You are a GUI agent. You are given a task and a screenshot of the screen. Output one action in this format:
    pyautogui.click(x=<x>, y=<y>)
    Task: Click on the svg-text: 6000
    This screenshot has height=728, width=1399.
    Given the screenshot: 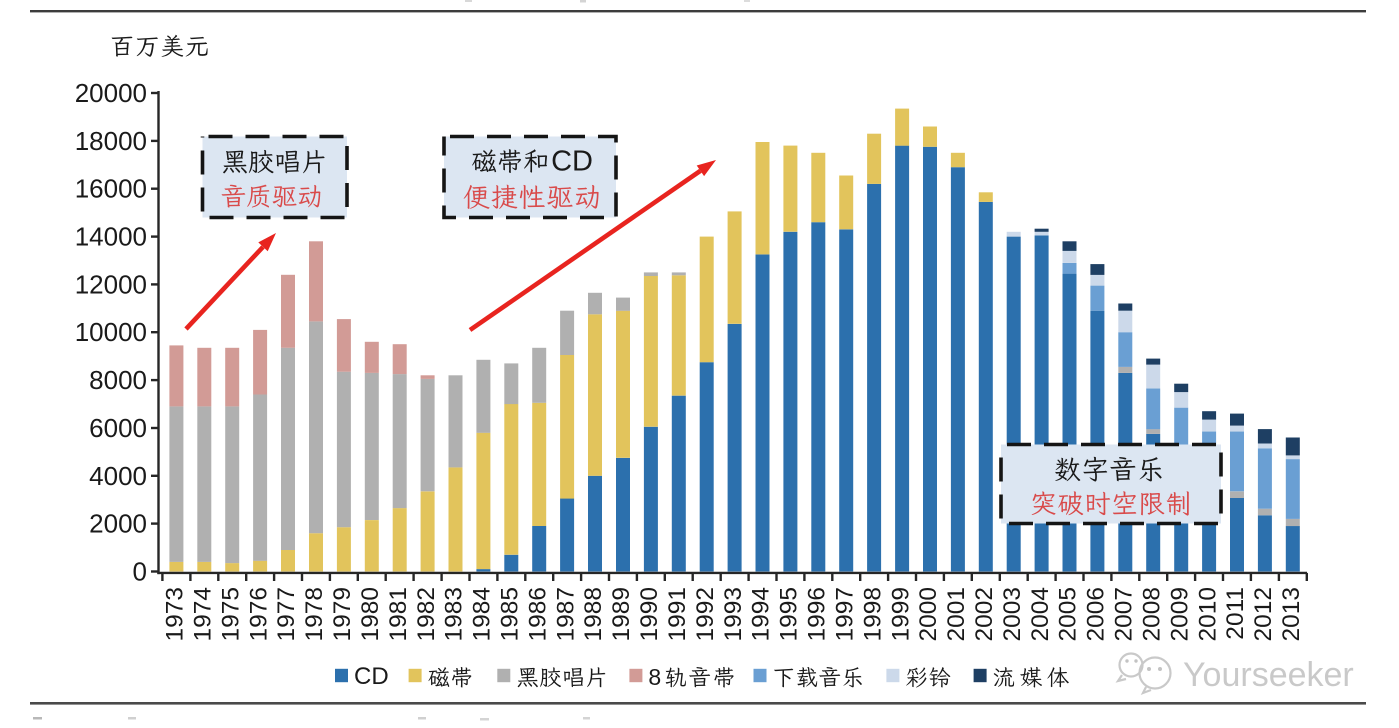 What is the action you would take?
    pyautogui.click(x=118, y=428)
    